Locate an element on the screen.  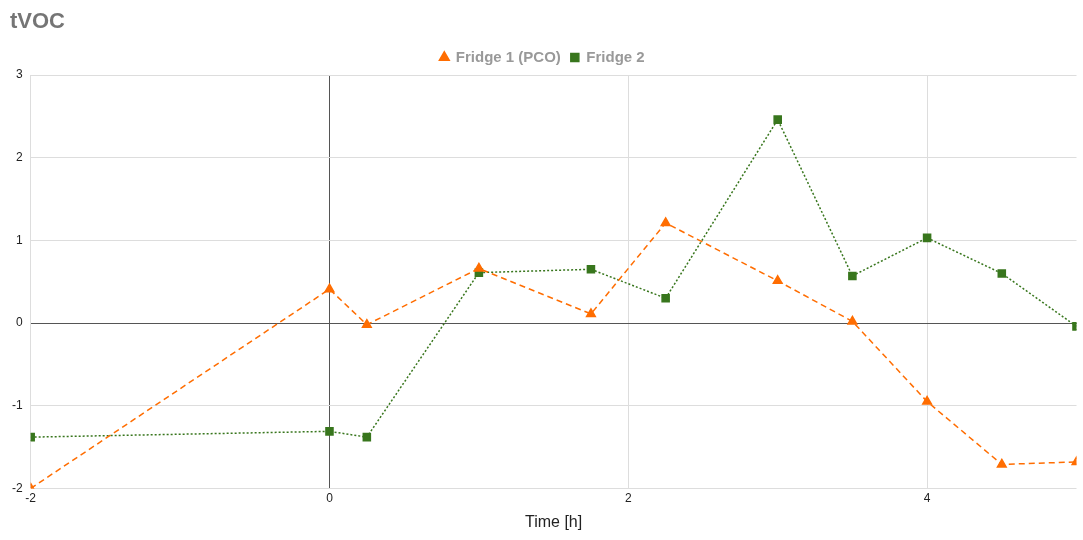
y-tick-label: -2 is located at coordinates (17, 487).